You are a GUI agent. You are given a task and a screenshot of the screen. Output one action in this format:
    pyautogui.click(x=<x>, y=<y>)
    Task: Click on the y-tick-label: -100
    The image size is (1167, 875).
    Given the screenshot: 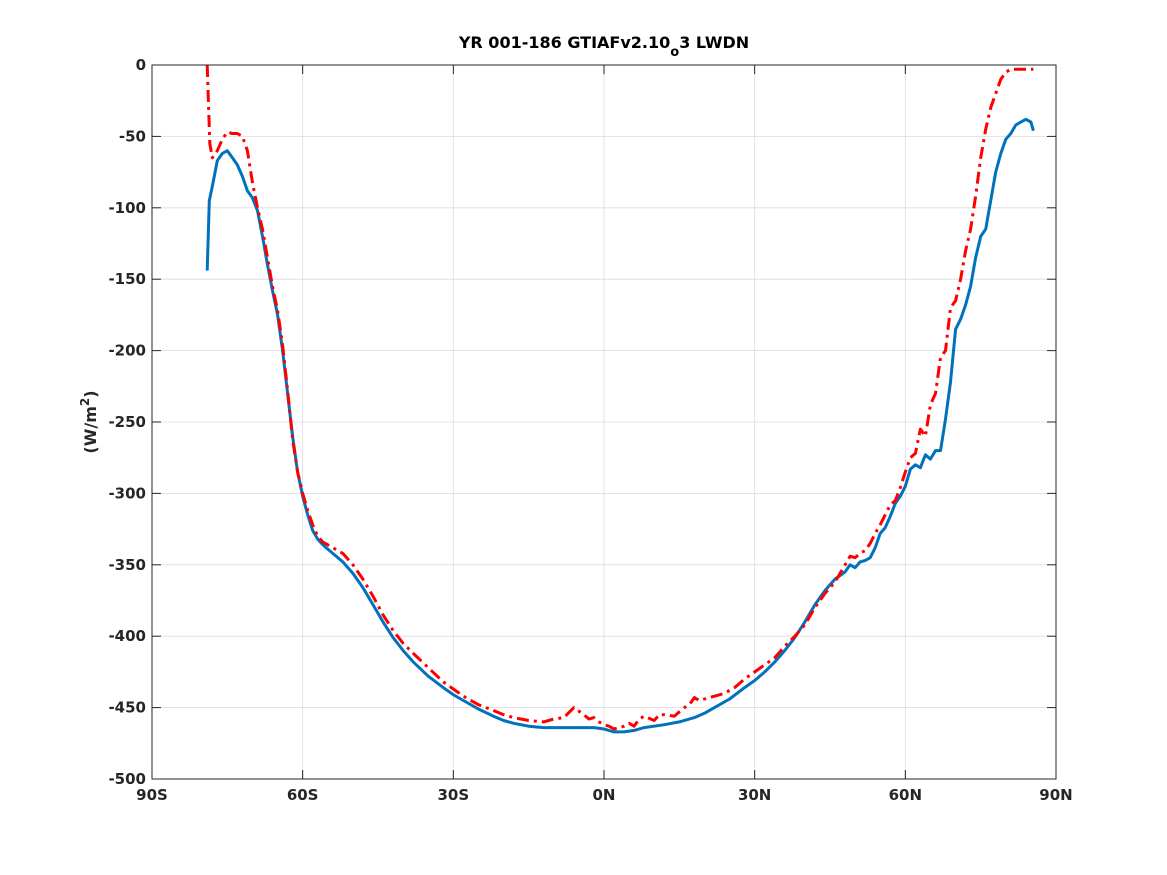 What is the action you would take?
    pyautogui.click(x=127, y=208)
    